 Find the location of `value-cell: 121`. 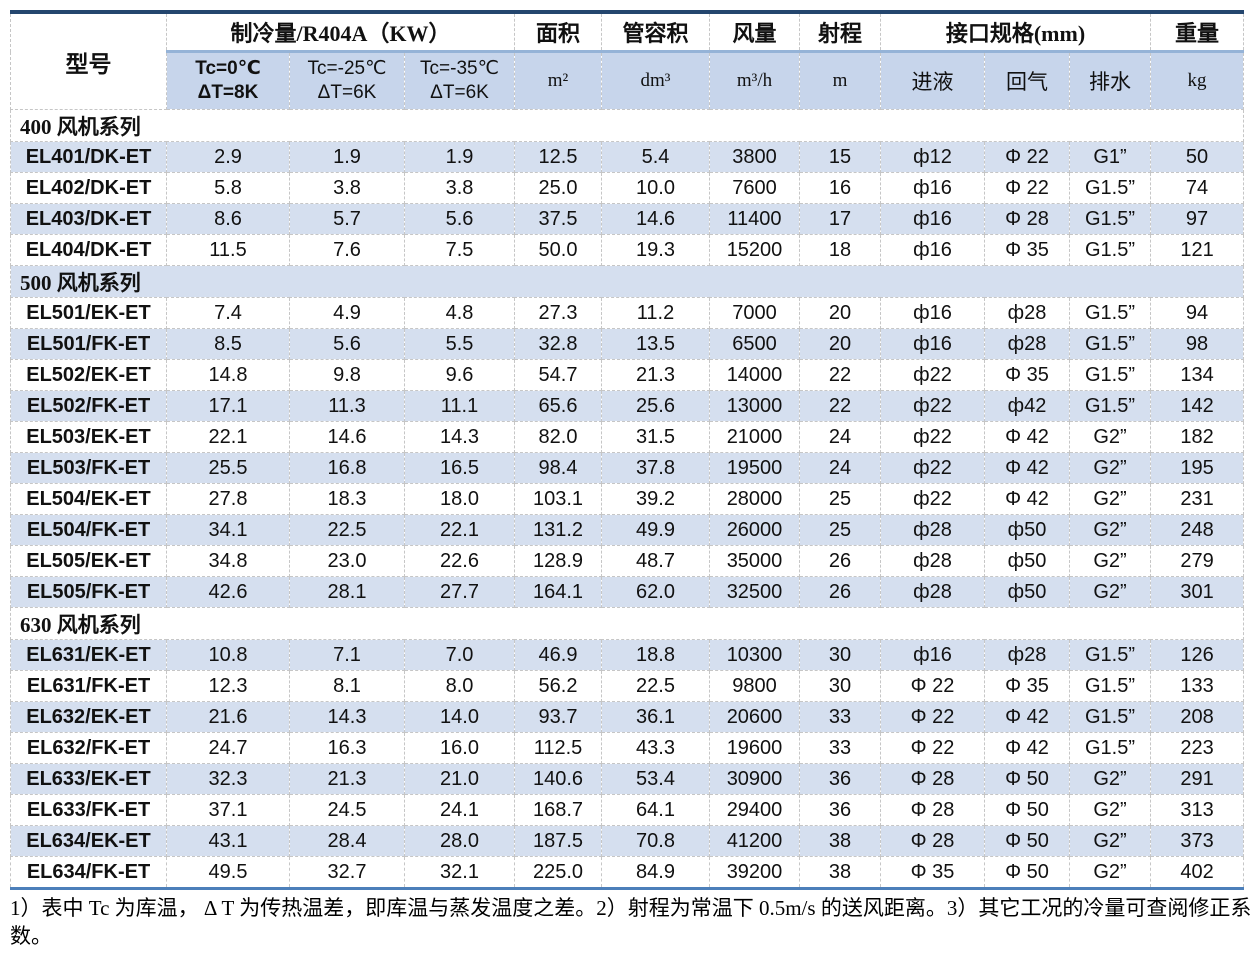

value-cell: 121 is located at coordinates (1197, 250).